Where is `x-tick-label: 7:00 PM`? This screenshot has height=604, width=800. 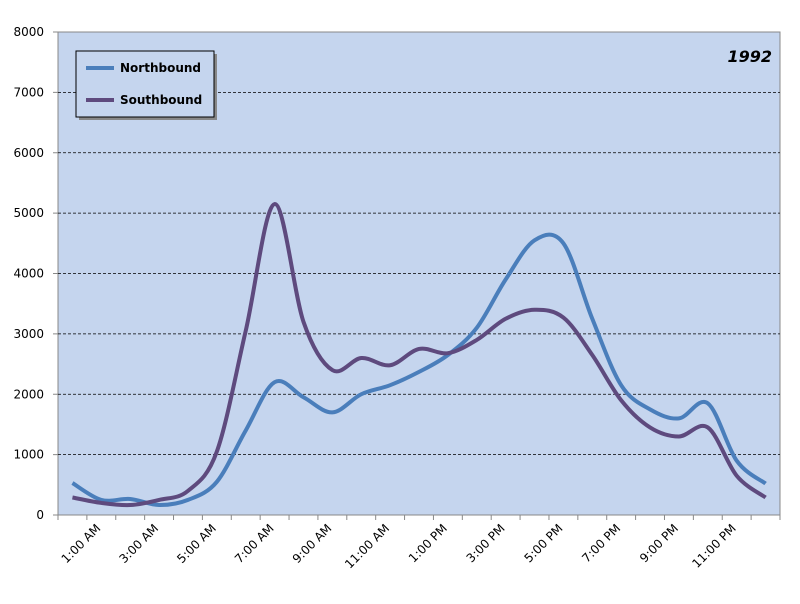 x-tick-label: 7:00 PM is located at coordinates (601, 543).